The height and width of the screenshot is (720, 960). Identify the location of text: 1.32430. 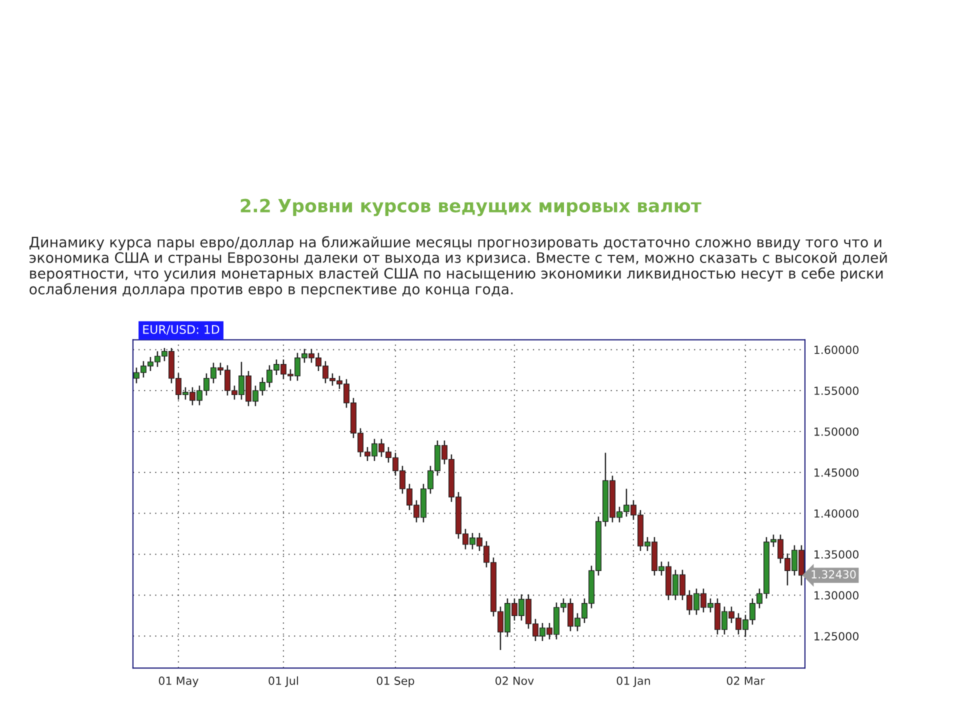
(834, 574).